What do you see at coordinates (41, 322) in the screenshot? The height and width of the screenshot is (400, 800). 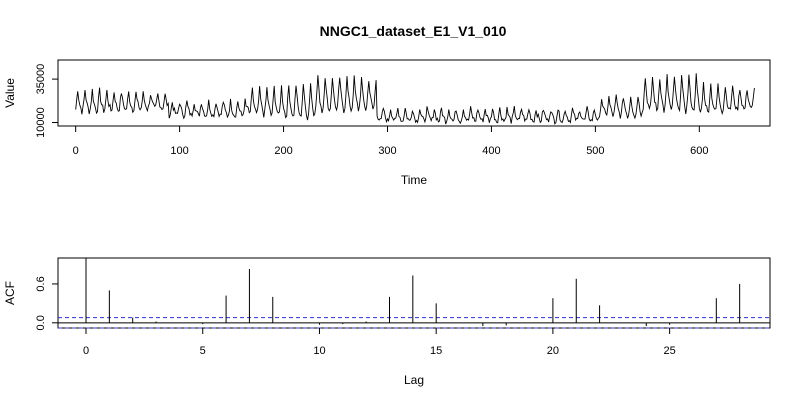 I see `acf-y-tick-label: 0.0` at bounding box center [41, 322].